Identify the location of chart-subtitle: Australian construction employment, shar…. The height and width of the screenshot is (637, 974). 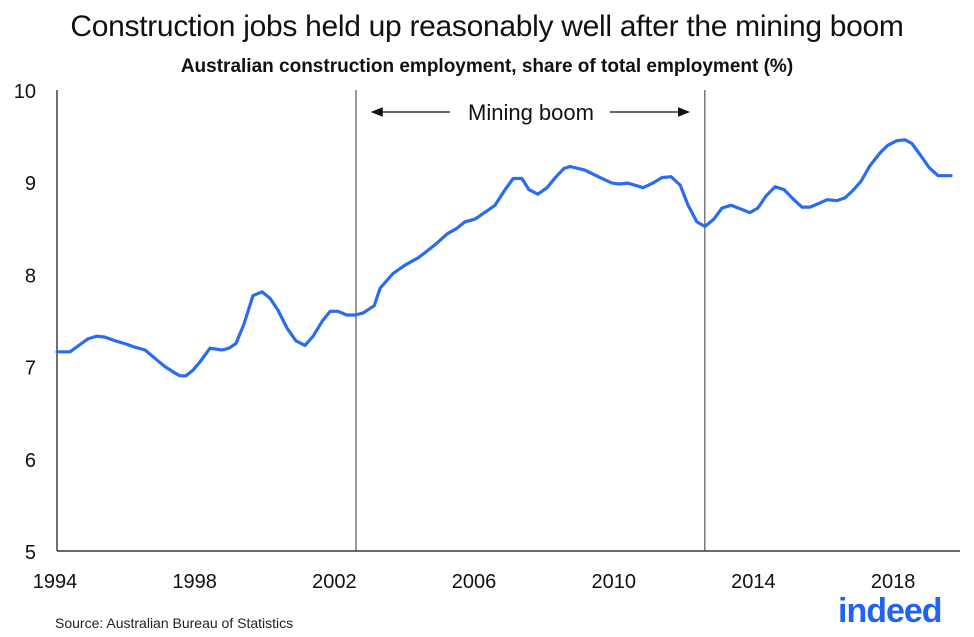
(487, 66).